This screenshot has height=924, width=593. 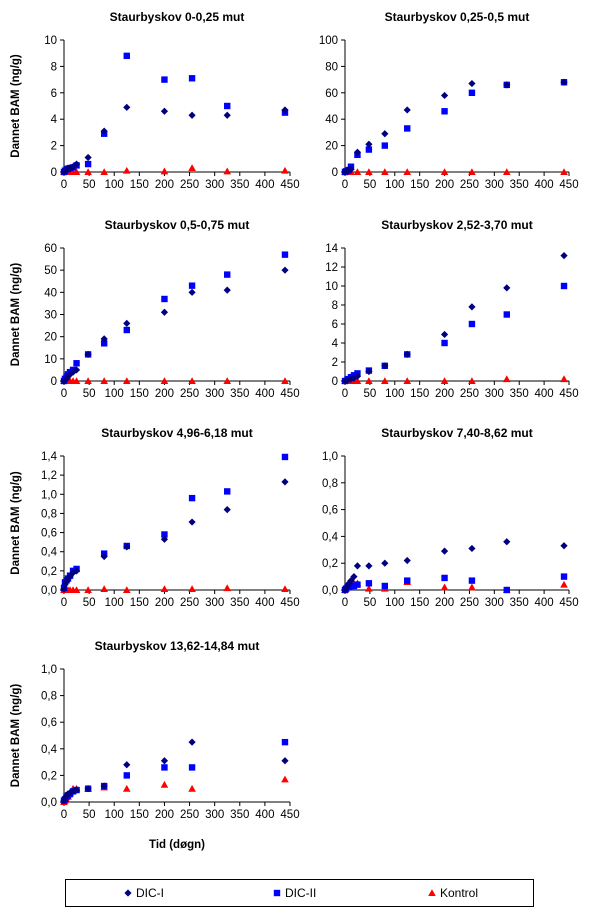 I want to click on x-tick-label: 200, so click(x=444, y=394).